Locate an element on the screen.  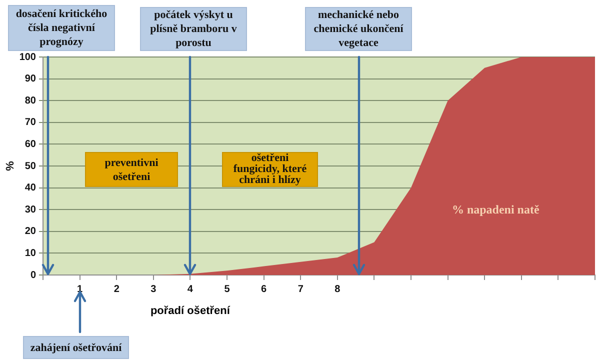
text-box: počátek výskyt u plísně bramboru v porostu is located at coordinates (193, 29).